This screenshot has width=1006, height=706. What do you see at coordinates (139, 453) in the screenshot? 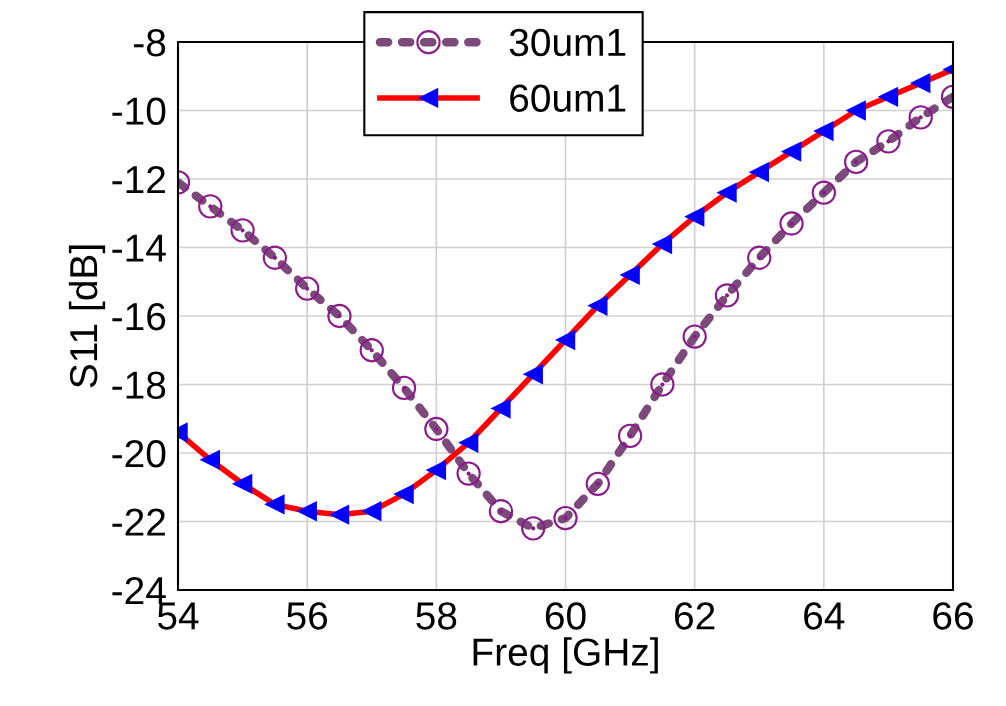
I see `y-tick-label: -20` at bounding box center [139, 453].